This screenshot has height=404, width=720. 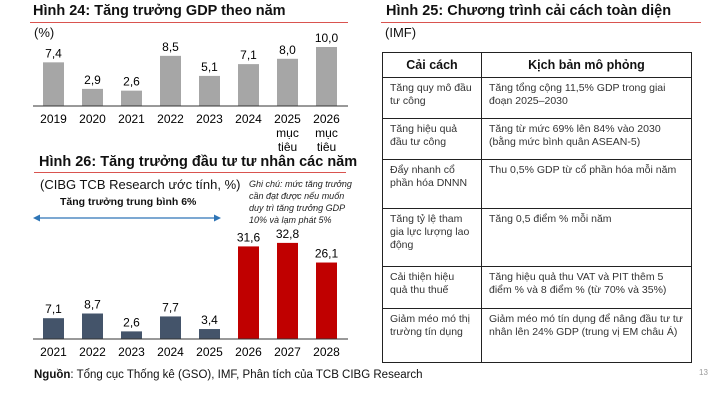 I want to click on value-label: 26,1, so click(x=327, y=254).